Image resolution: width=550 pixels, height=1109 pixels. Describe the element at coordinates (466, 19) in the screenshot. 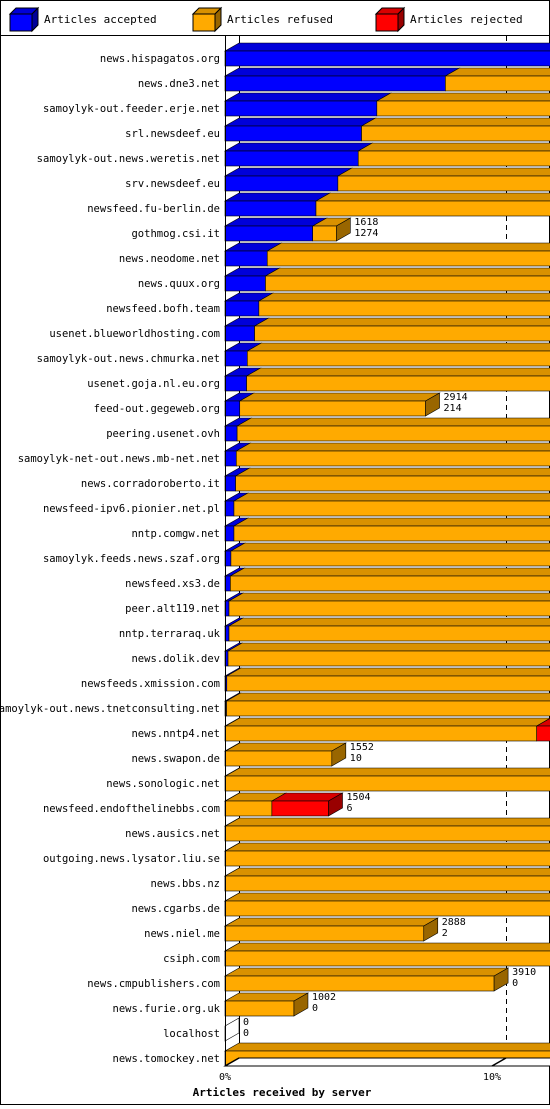

I see `legend-label-rejected: Articles rejected` at that location.